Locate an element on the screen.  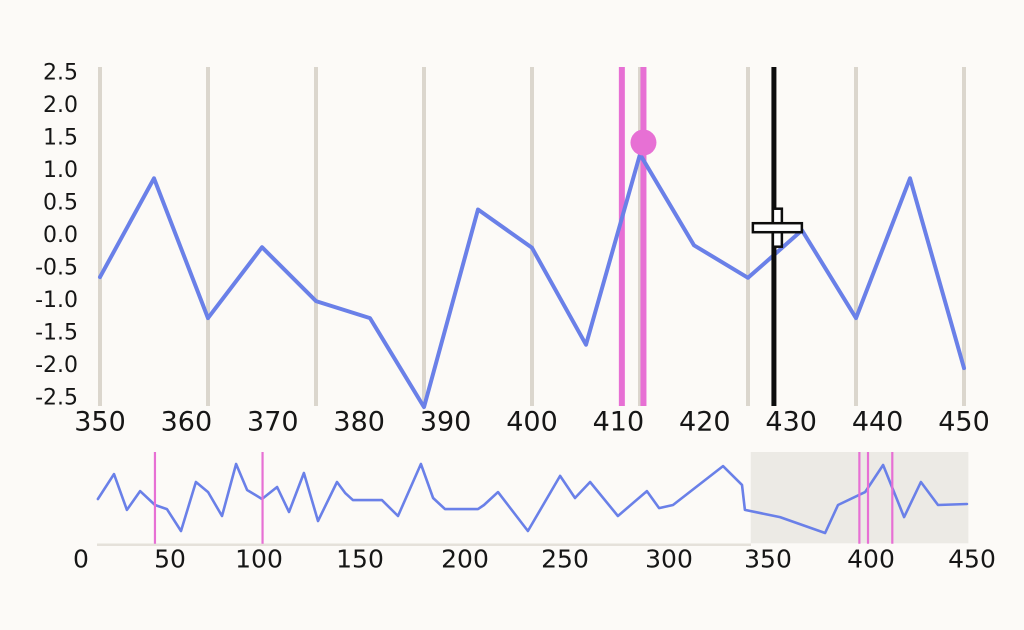
y-tick-label: -1.0 is located at coordinates (56, 300).